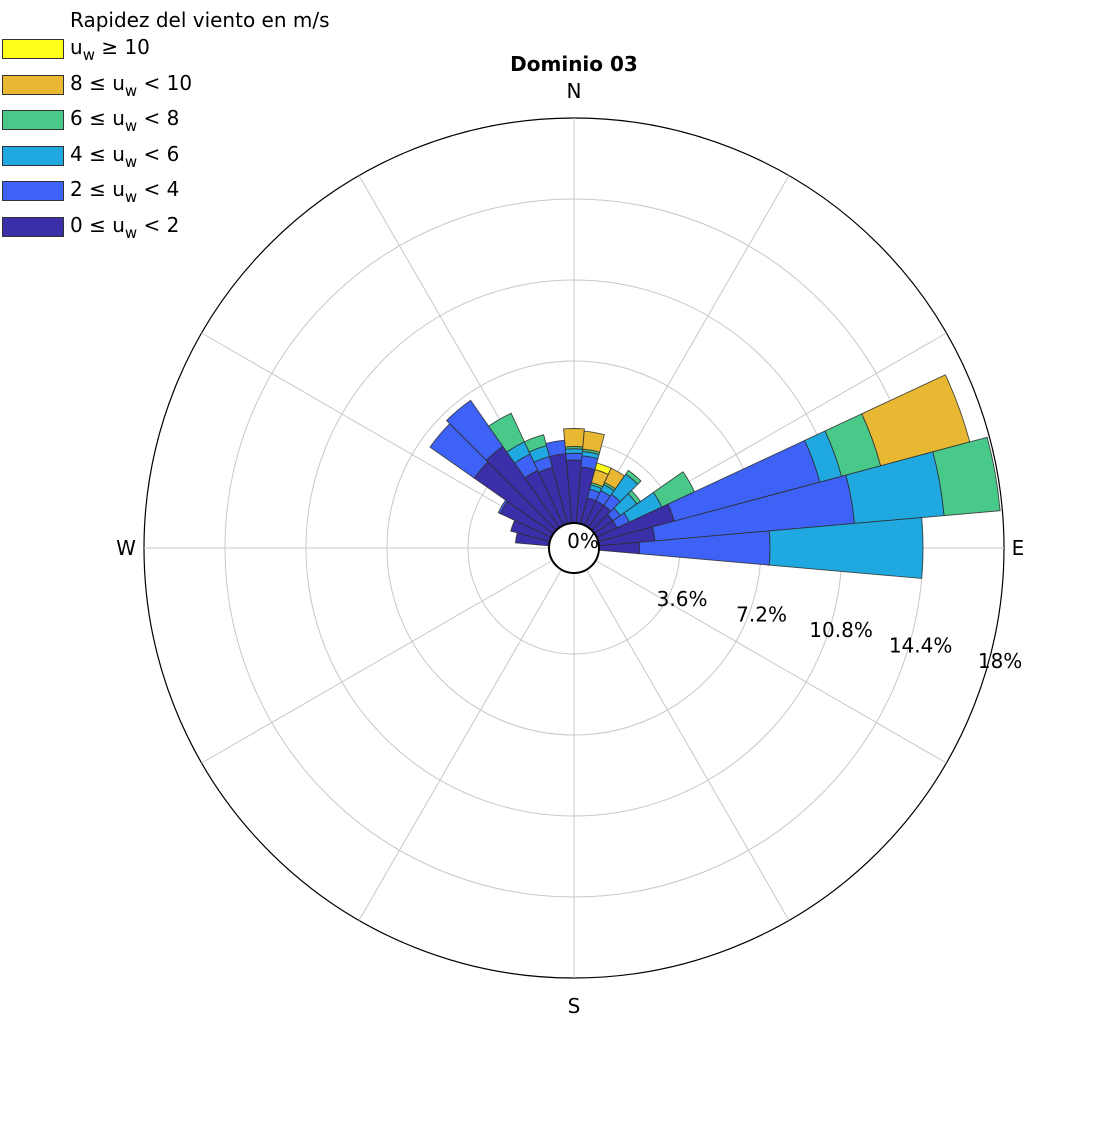 The width and height of the screenshot is (1109, 1140). I want to click on radial-tick-label: 14.4%, so click(921, 646).